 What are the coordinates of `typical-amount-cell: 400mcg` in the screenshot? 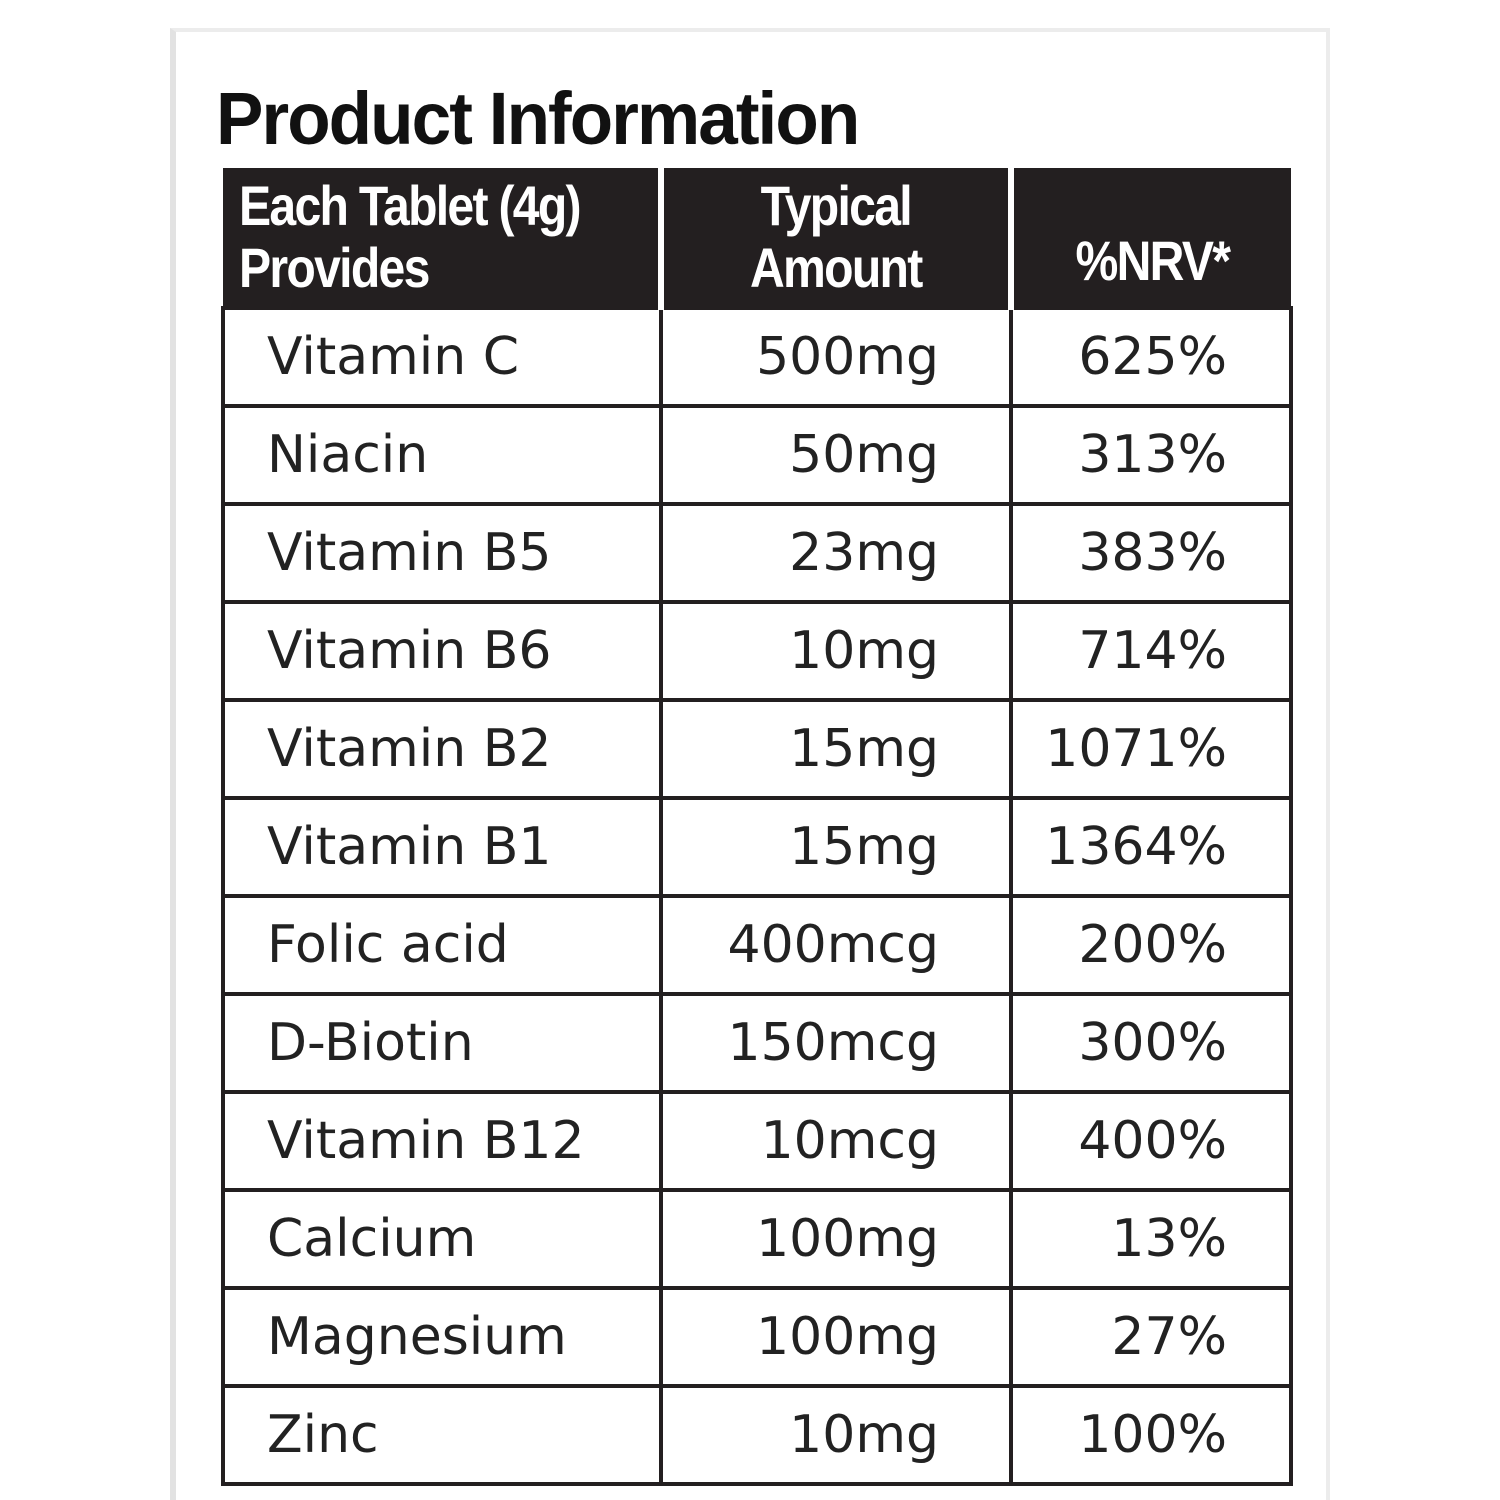 It's located at (836, 945).